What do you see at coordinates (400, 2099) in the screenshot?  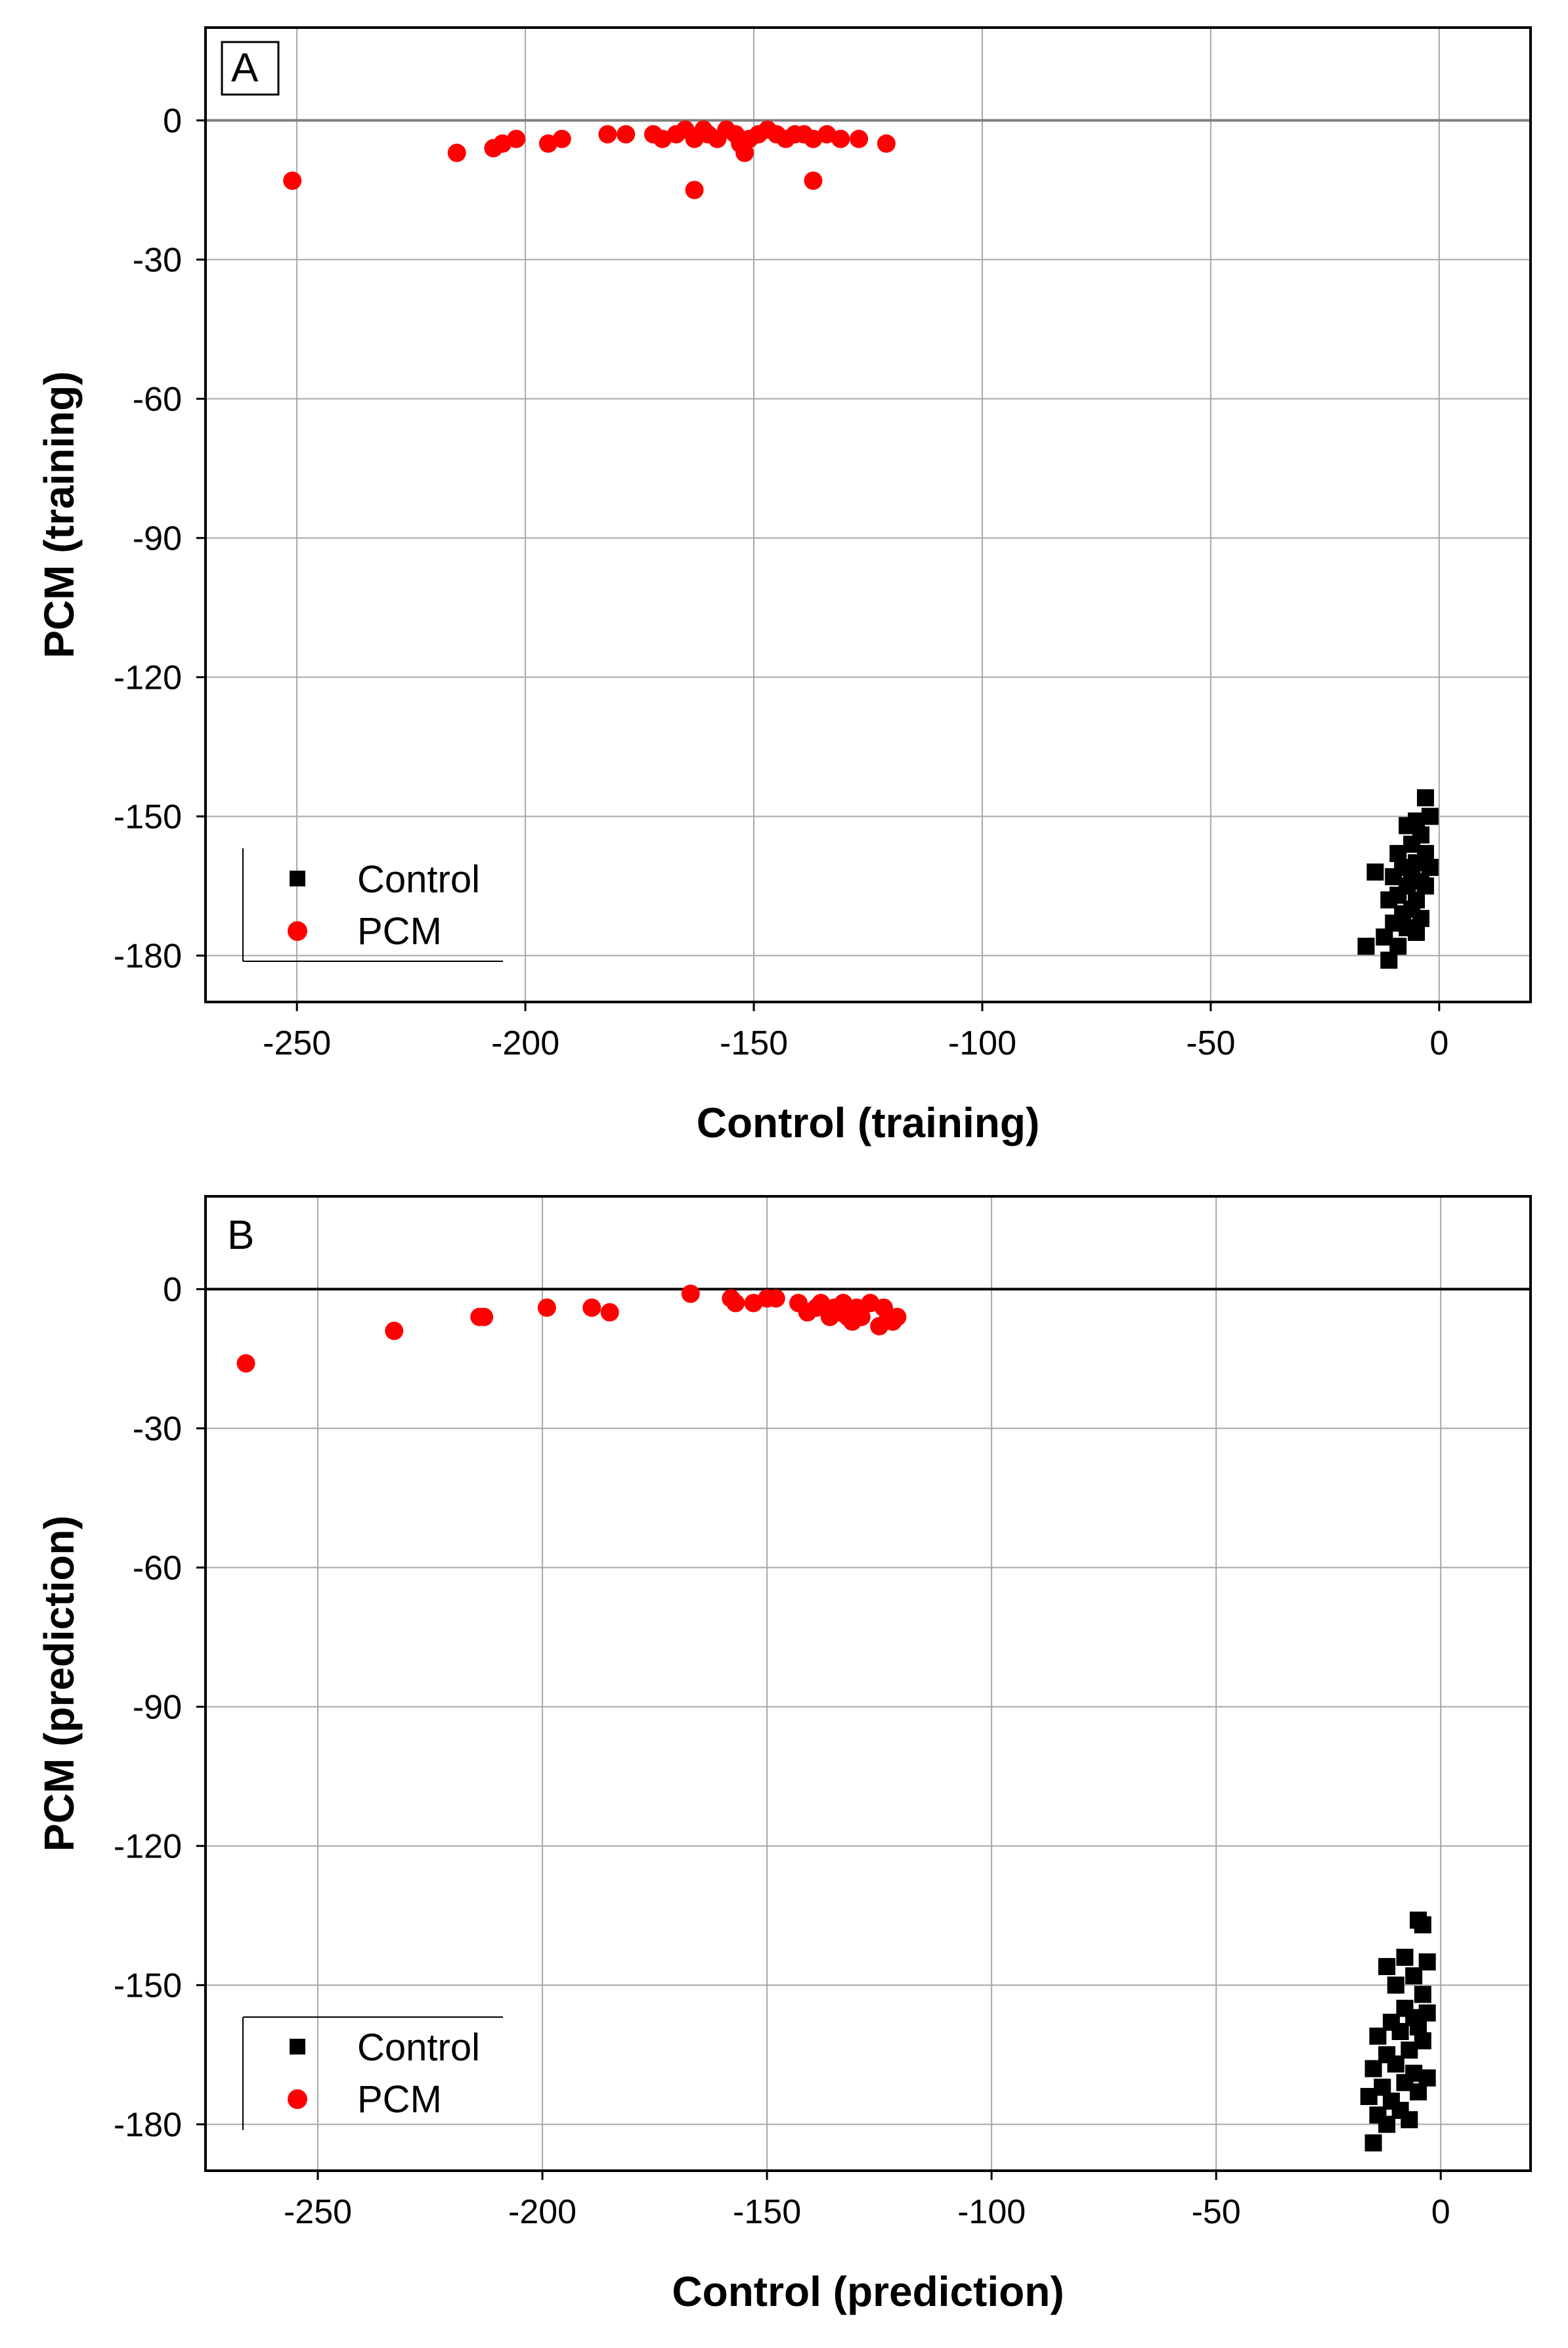 I see `panel-b-legend-label-pcm: PCM` at bounding box center [400, 2099].